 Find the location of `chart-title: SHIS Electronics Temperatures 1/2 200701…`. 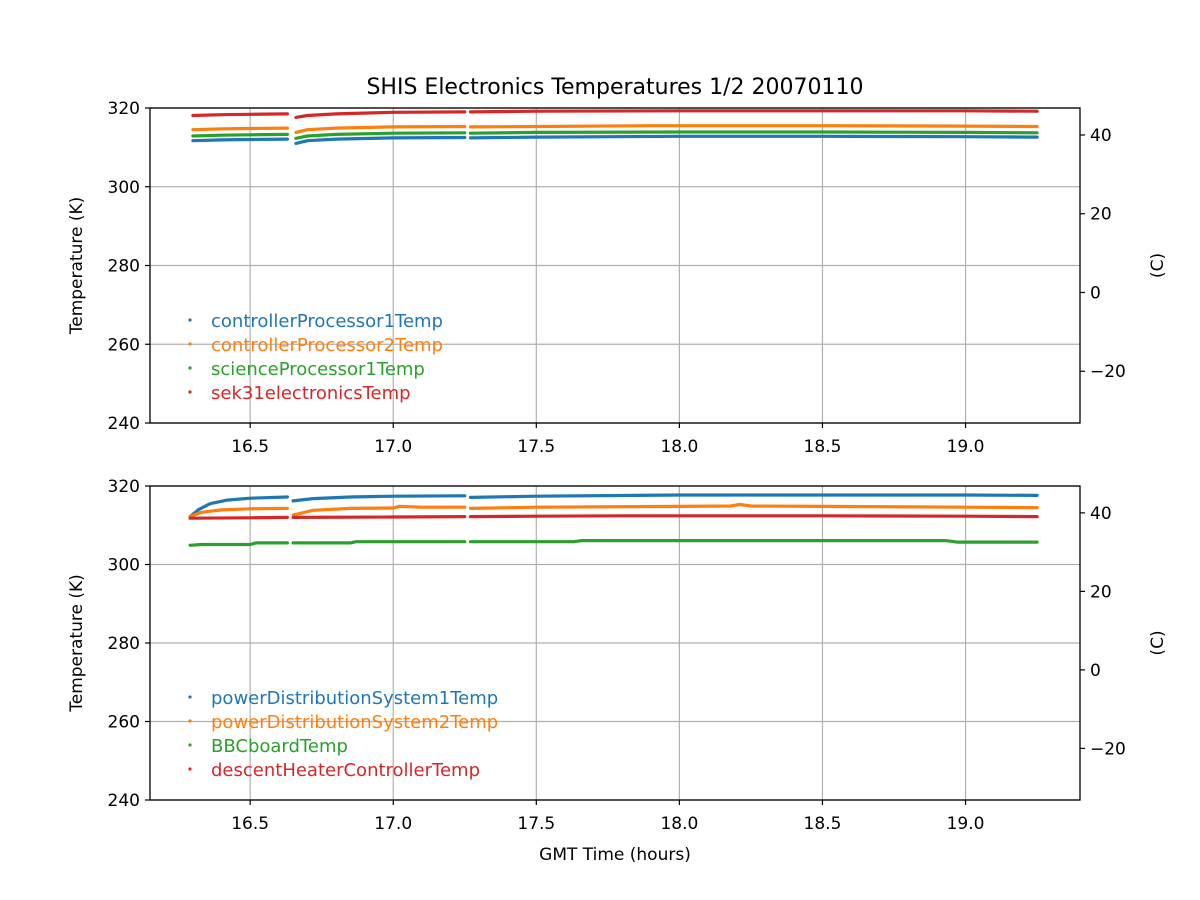

chart-title: SHIS Electronics Temperatures 1/2 200701… is located at coordinates (614, 87).